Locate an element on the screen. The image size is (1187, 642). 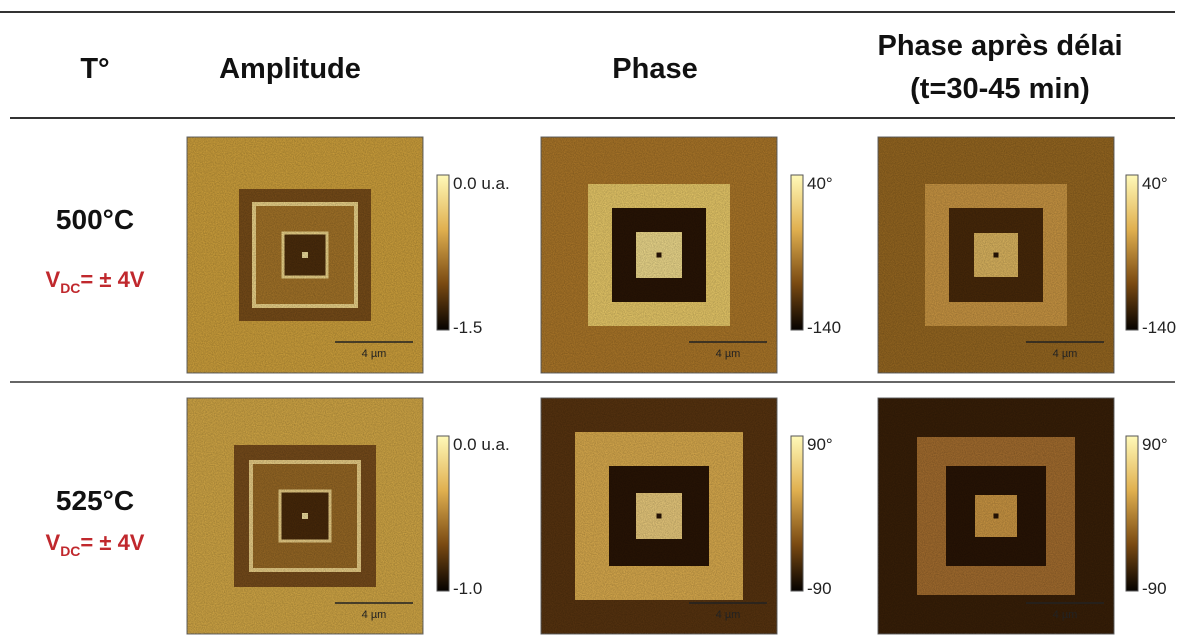
color-bar-min: -1.5 is located at coordinates (467, 327).